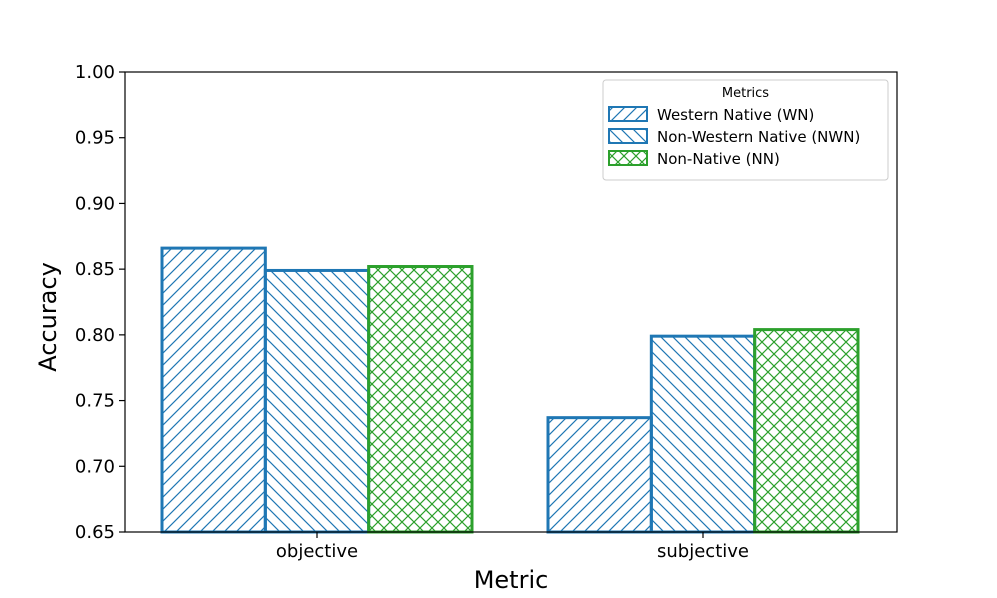 This screenshot has height=598, width=997. I want to click on bar-non-native-nn-objective, so click(420, 399).